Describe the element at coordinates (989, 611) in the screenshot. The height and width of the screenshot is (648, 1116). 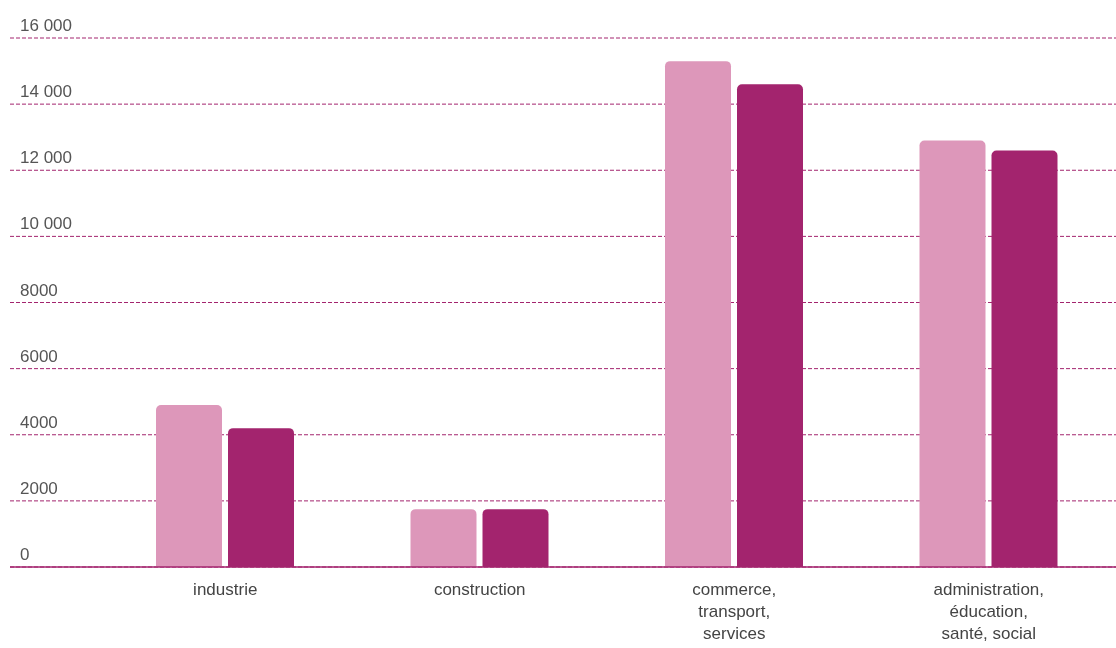
I see `x-tick-label: administration, éducation, santé, social` at that location.